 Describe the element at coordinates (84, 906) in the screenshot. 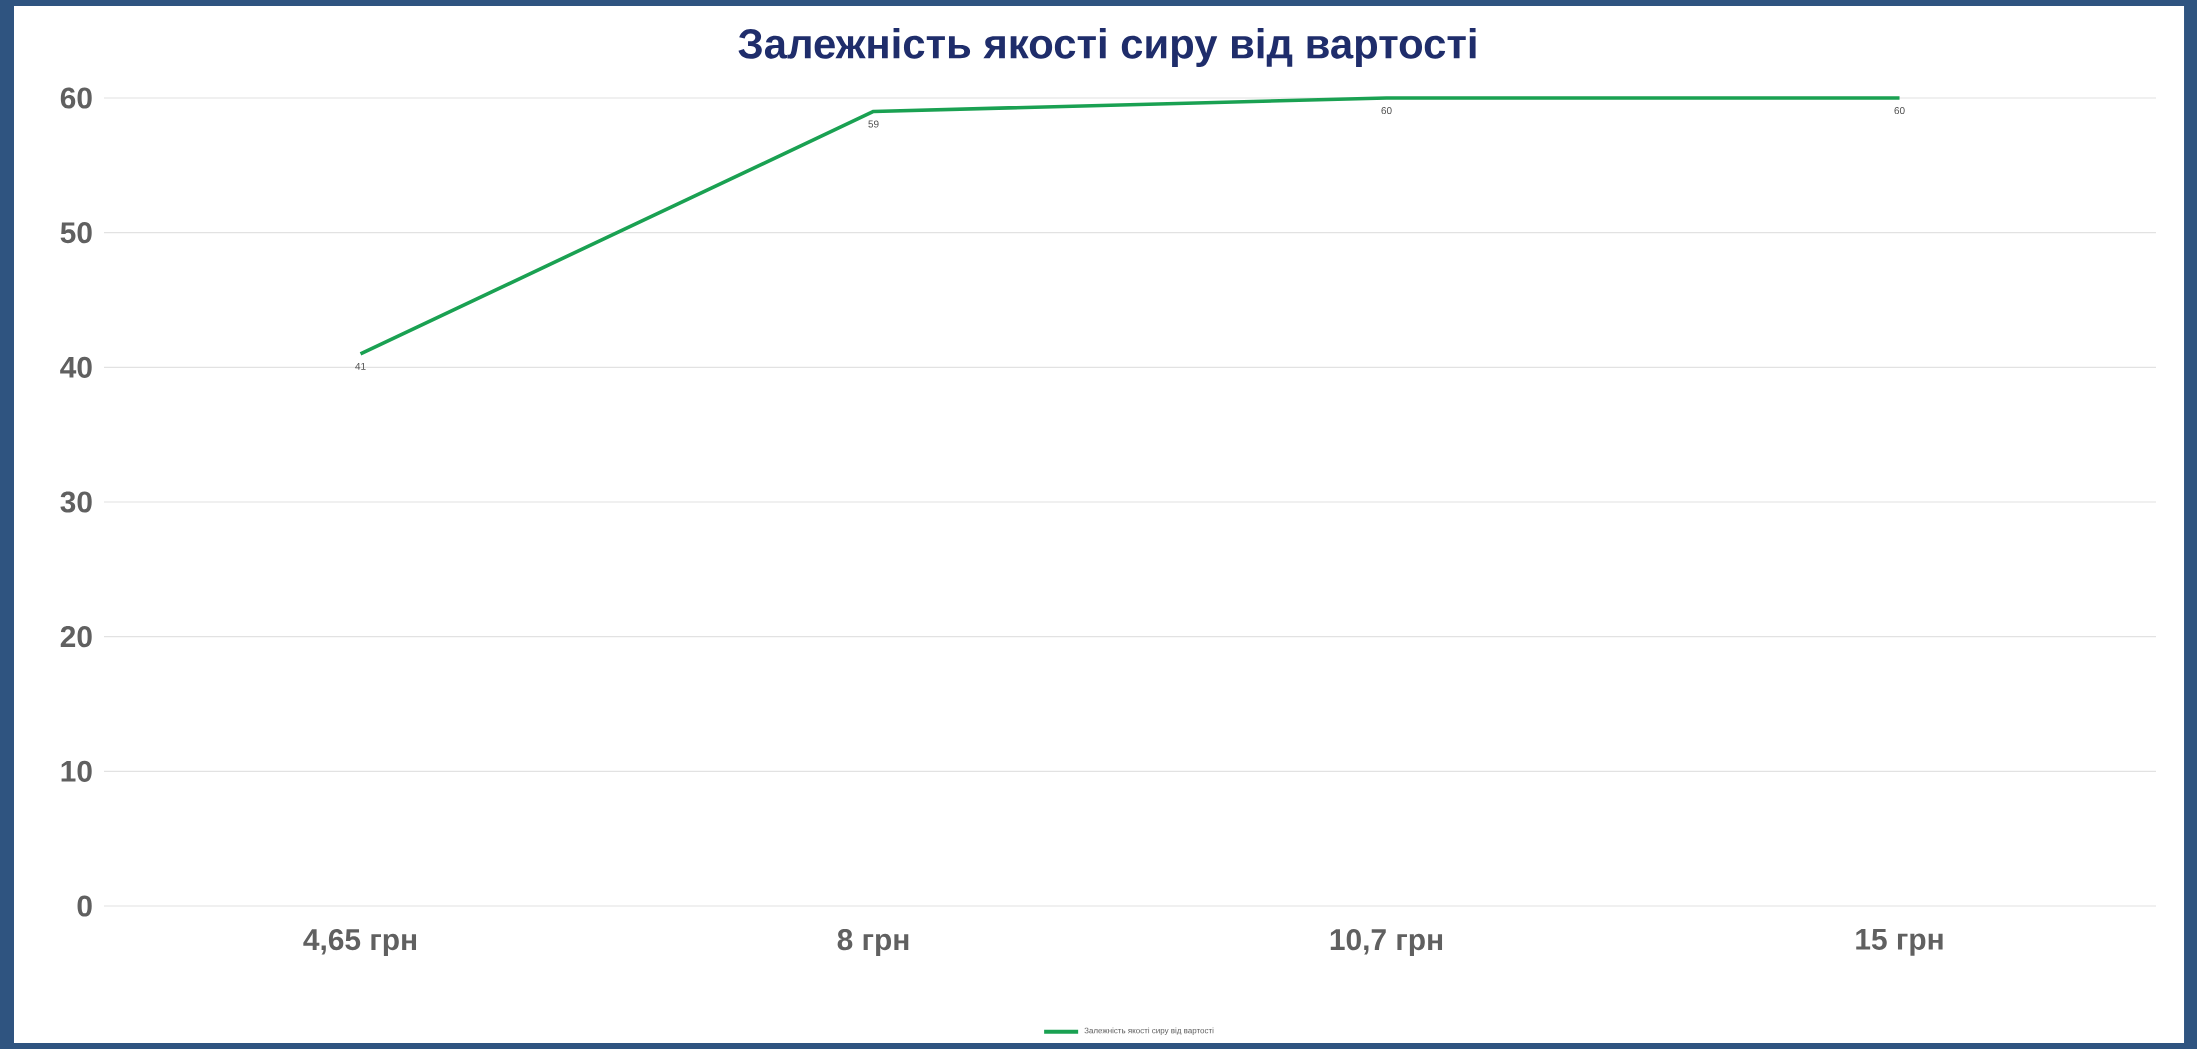

I see `y-tick-label: 0` at that location.